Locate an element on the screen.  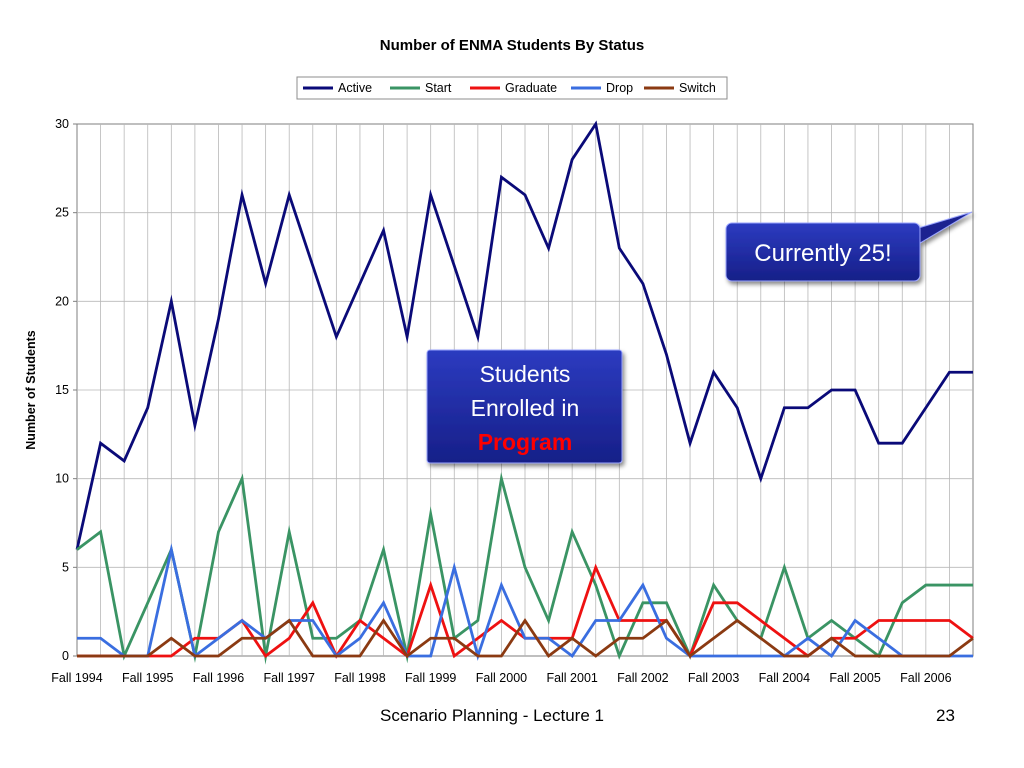
y-tick-label: 30 is located at coordinates (62, 124).